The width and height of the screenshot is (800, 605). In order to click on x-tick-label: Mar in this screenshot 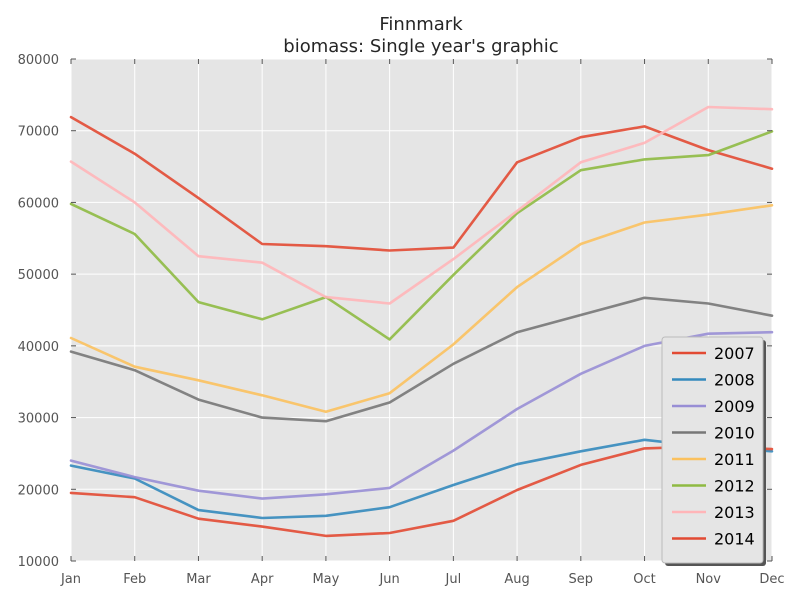, I will do `click(198, 579)`.